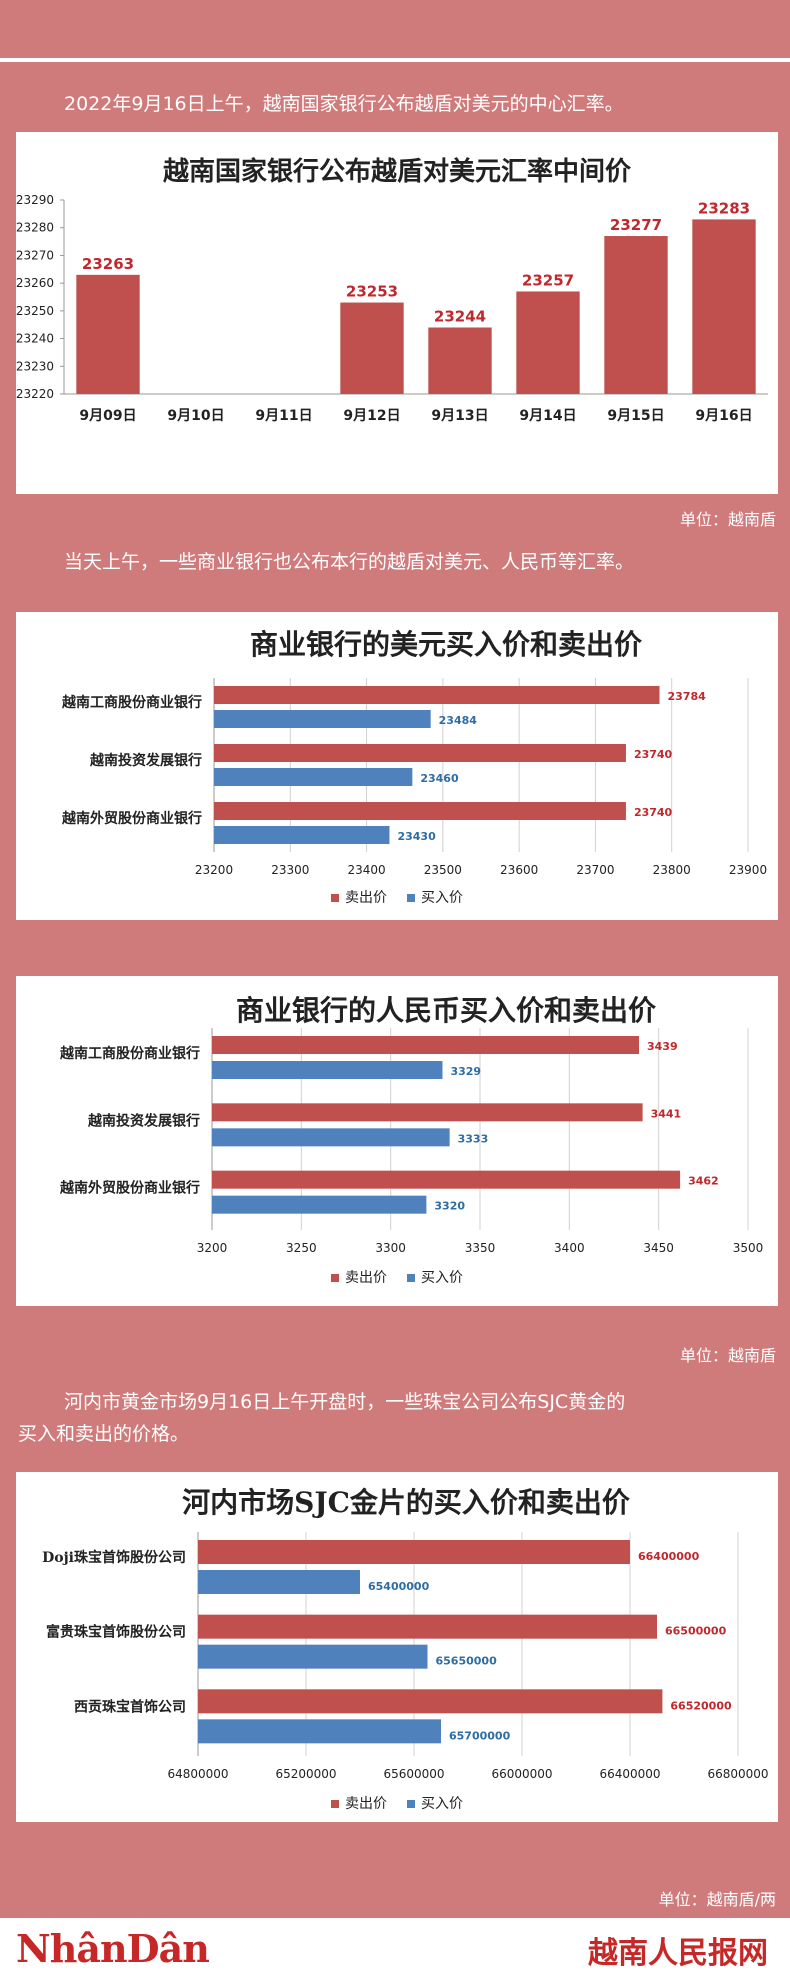  Describe the element at coordinates (416, 836) in the screenshot. I see `data-label-buy: 23430` at that location.